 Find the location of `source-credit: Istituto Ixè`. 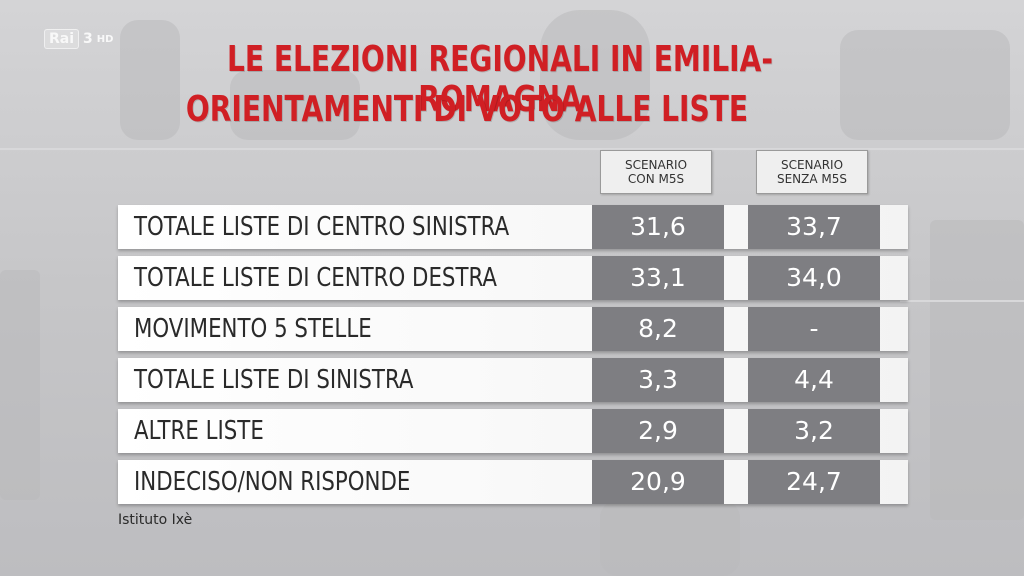

source-credit: Istituto Ixè is located at coordinates (155, 520).